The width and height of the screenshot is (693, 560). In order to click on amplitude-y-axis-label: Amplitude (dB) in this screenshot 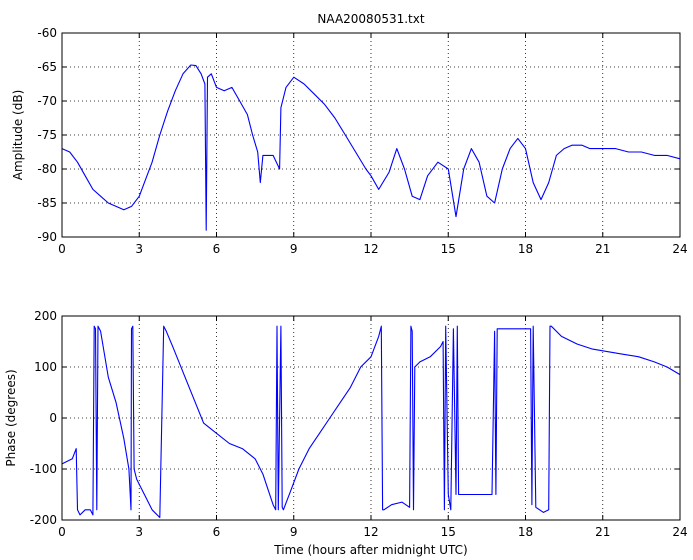, I will do `click(18, 135)`.